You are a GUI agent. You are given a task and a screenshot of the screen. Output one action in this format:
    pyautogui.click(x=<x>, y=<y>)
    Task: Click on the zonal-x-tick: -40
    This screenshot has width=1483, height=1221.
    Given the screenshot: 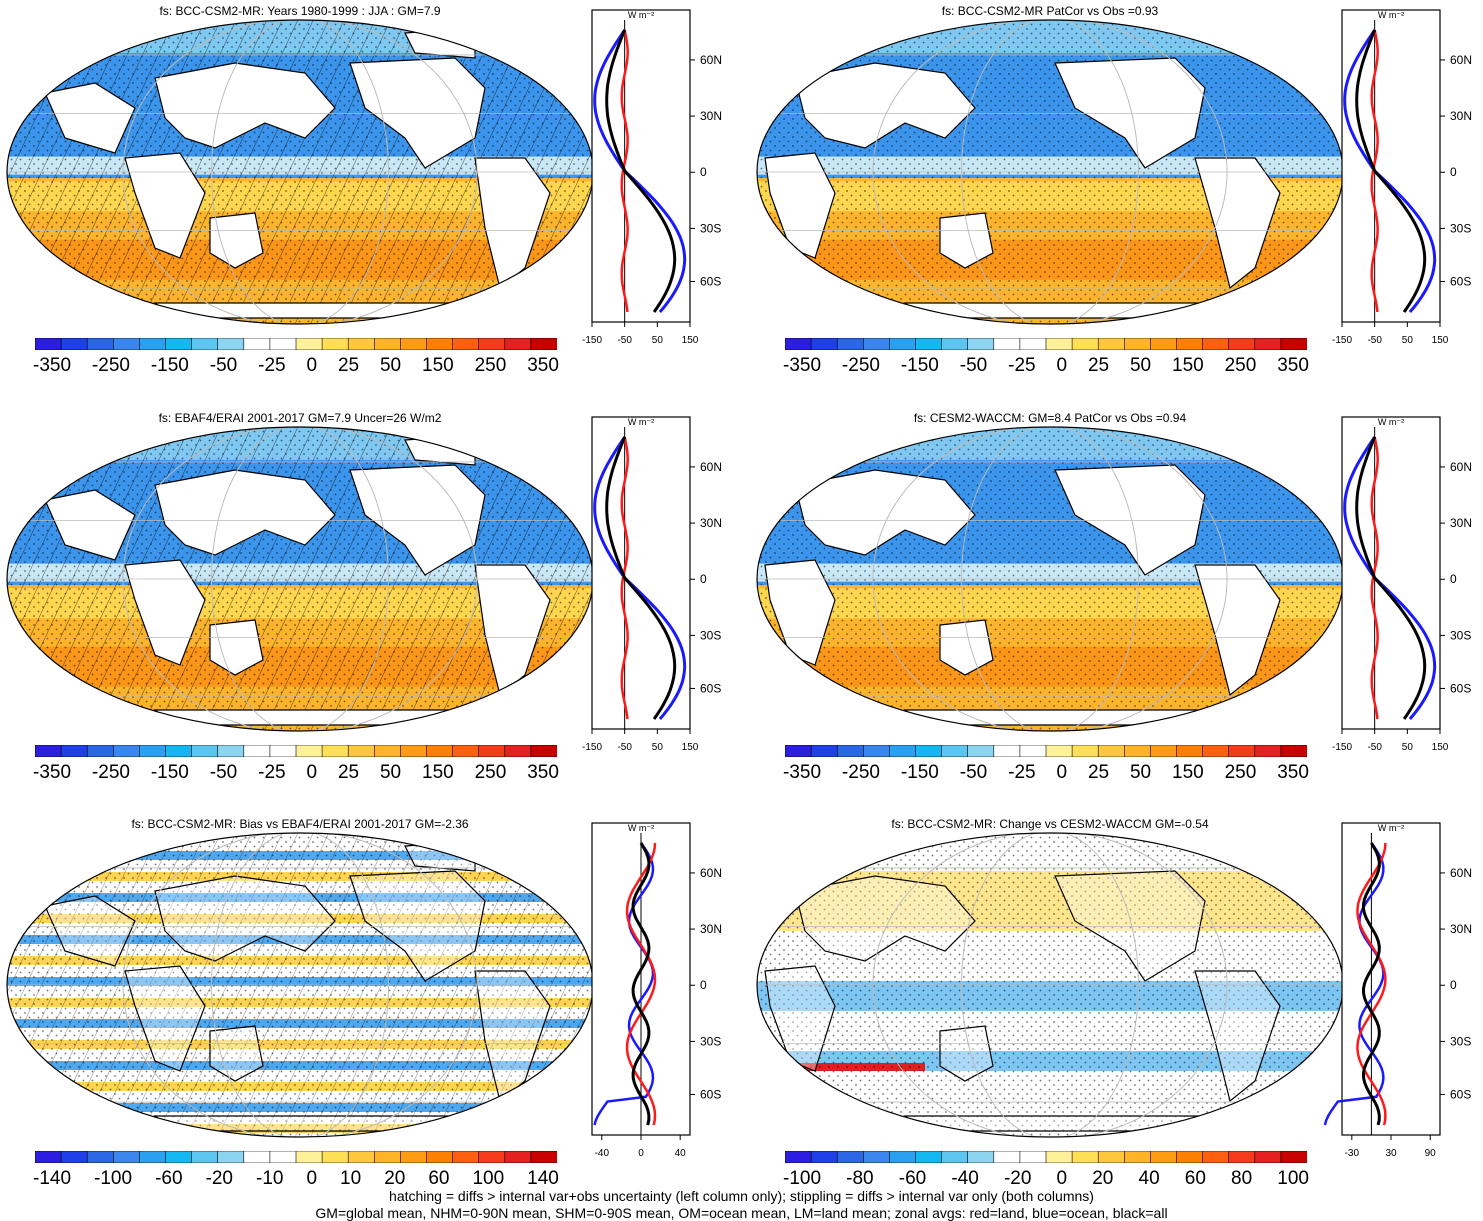 What is the action you would take?
    pyautogui.click(x=602, y=1153)
    